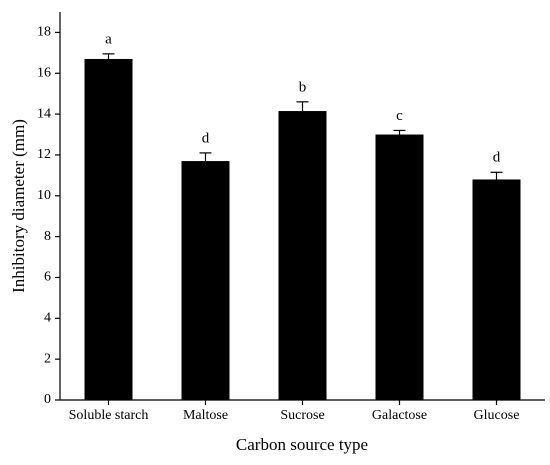 The image size is (550, 465). Describe the element at coordinates (47, 318) in the screenshot. I see `y-tick-label: 4` at that location.